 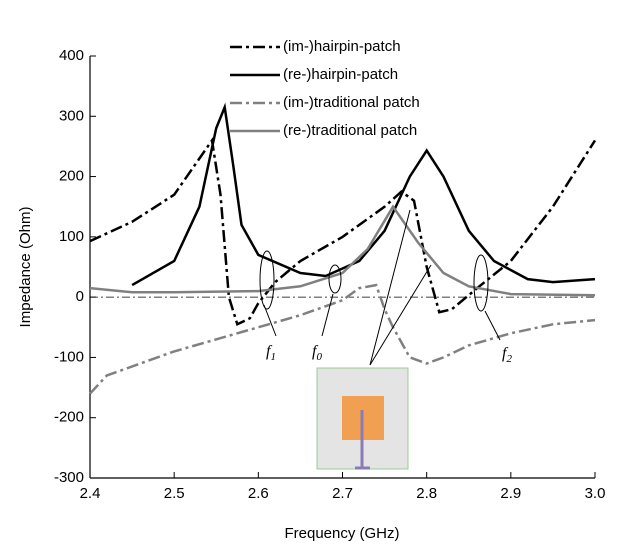 I want to click on y-axis-label: Impedance (Ohm), so click(x=25, y=267).